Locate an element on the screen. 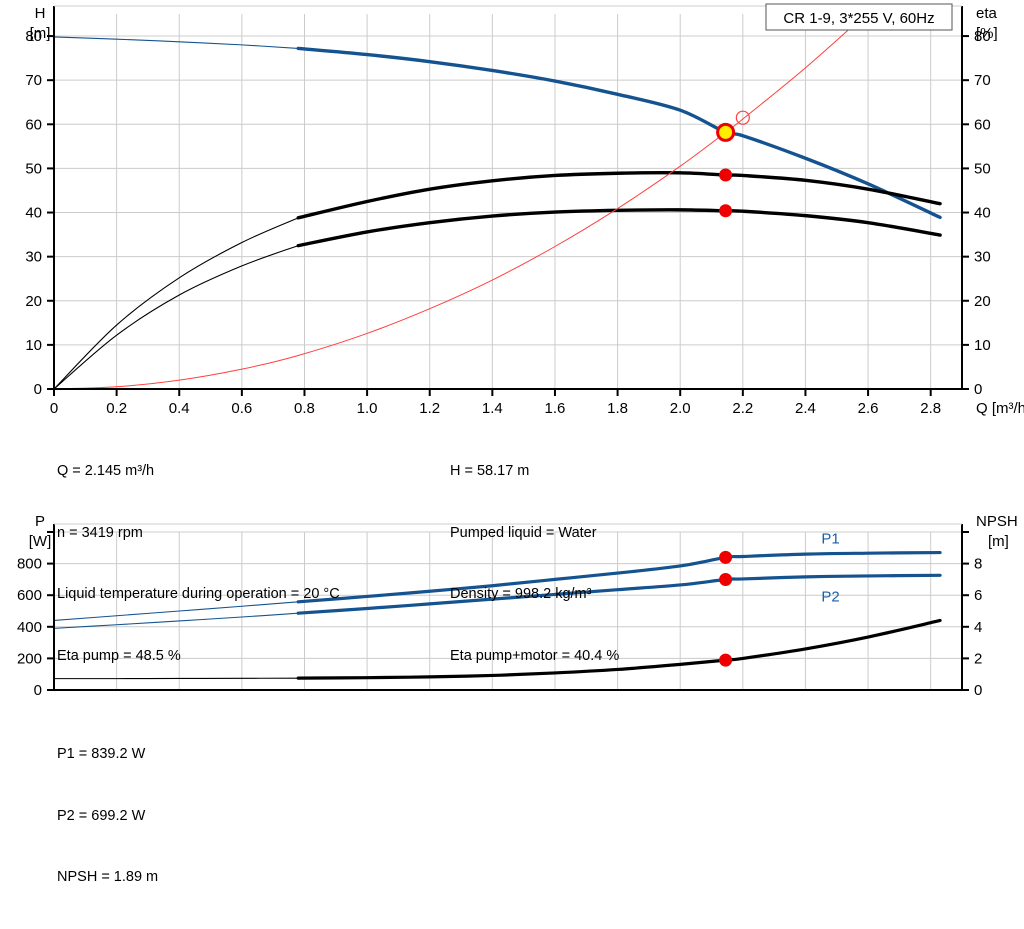 The height and width of the screenshot is (929, 1024). power-info: P1 = 839.2 W P2 = 699.2 W NPSH = 1.89 m is located at coordinates (107, 816).